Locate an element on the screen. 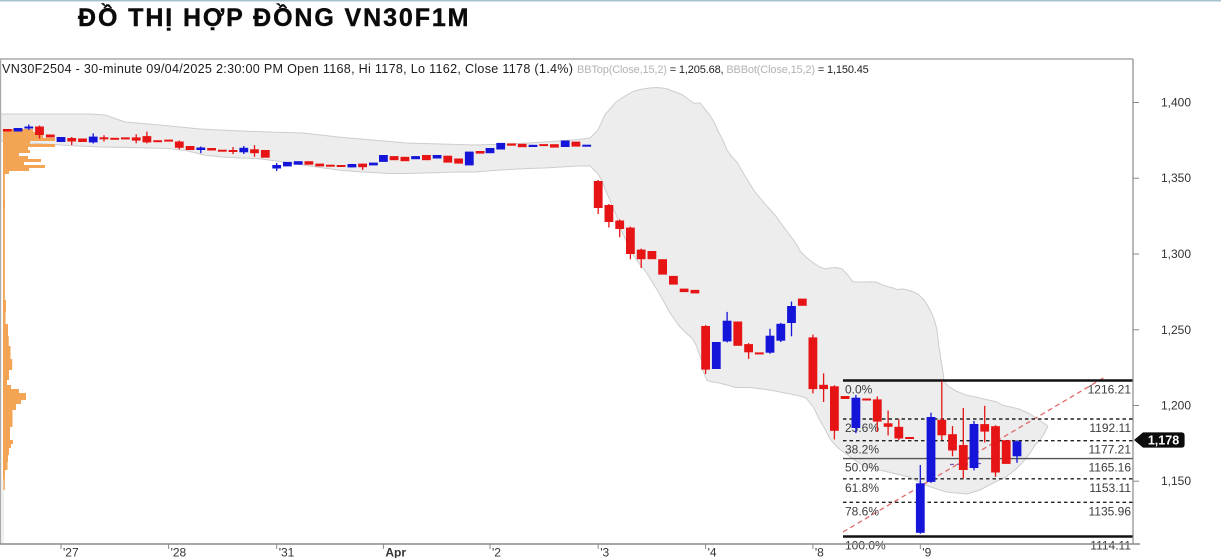 This screenshot has width=1221, height=558. svg-text: '3 is located at coordinates (604, 552).